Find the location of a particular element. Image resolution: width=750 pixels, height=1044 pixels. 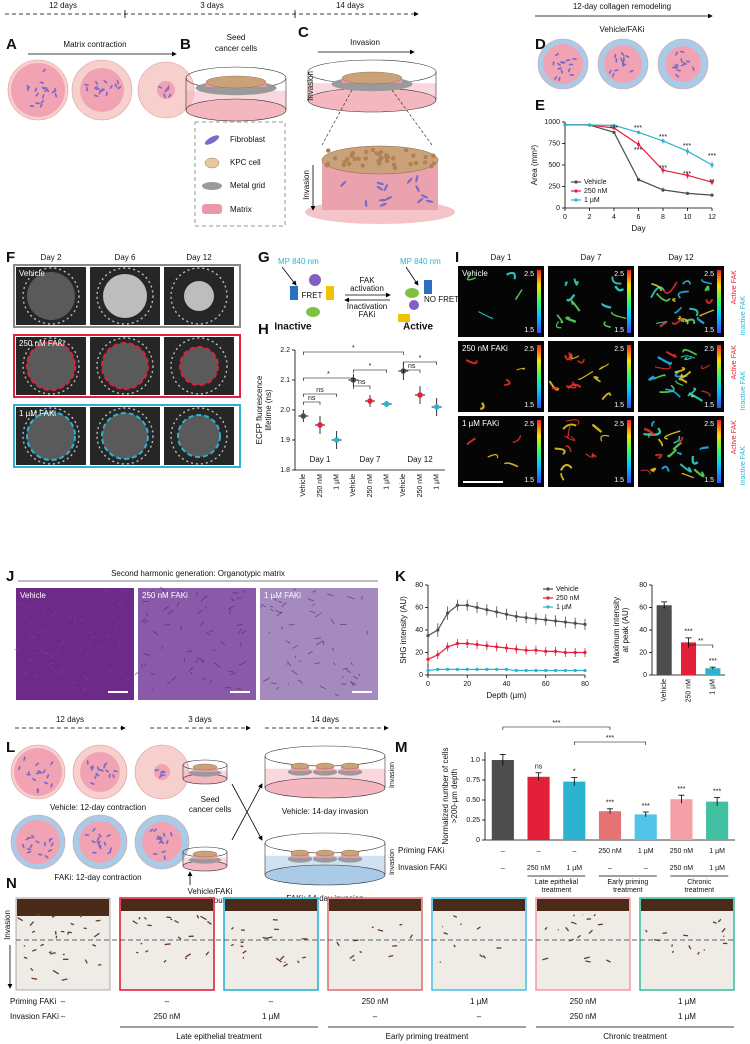

cell-layer is located at coordinates (325, 766).